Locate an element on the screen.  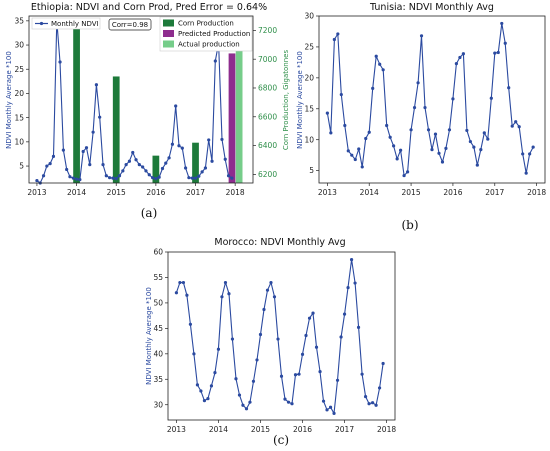
morocco-x-tick-label: 2015 is located at coordinates (260, 429).